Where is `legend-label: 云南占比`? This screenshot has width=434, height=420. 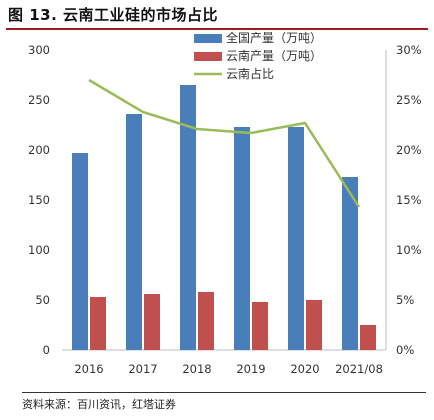 legend-label: 云南占比 is located at coordinates (250, 73).